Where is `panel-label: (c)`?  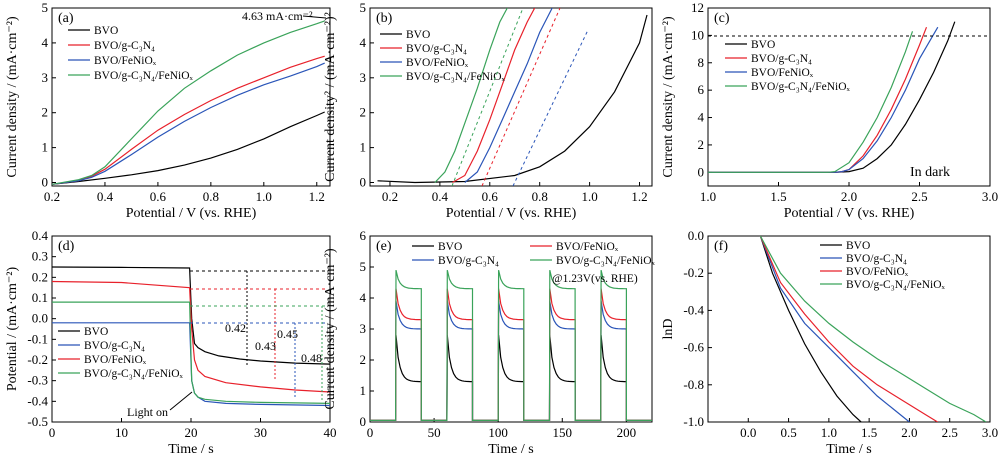
panel-label: (c) is located at coordinates (722, 18).